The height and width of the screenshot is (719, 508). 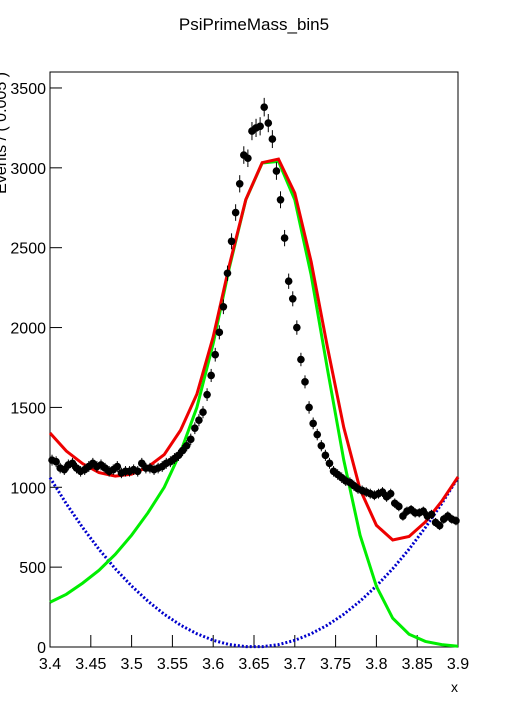 What do you see at coordinates (417, 664) in the screenshot?
I see `x-tick-label: 3.85` at bounding box center [417, 664].